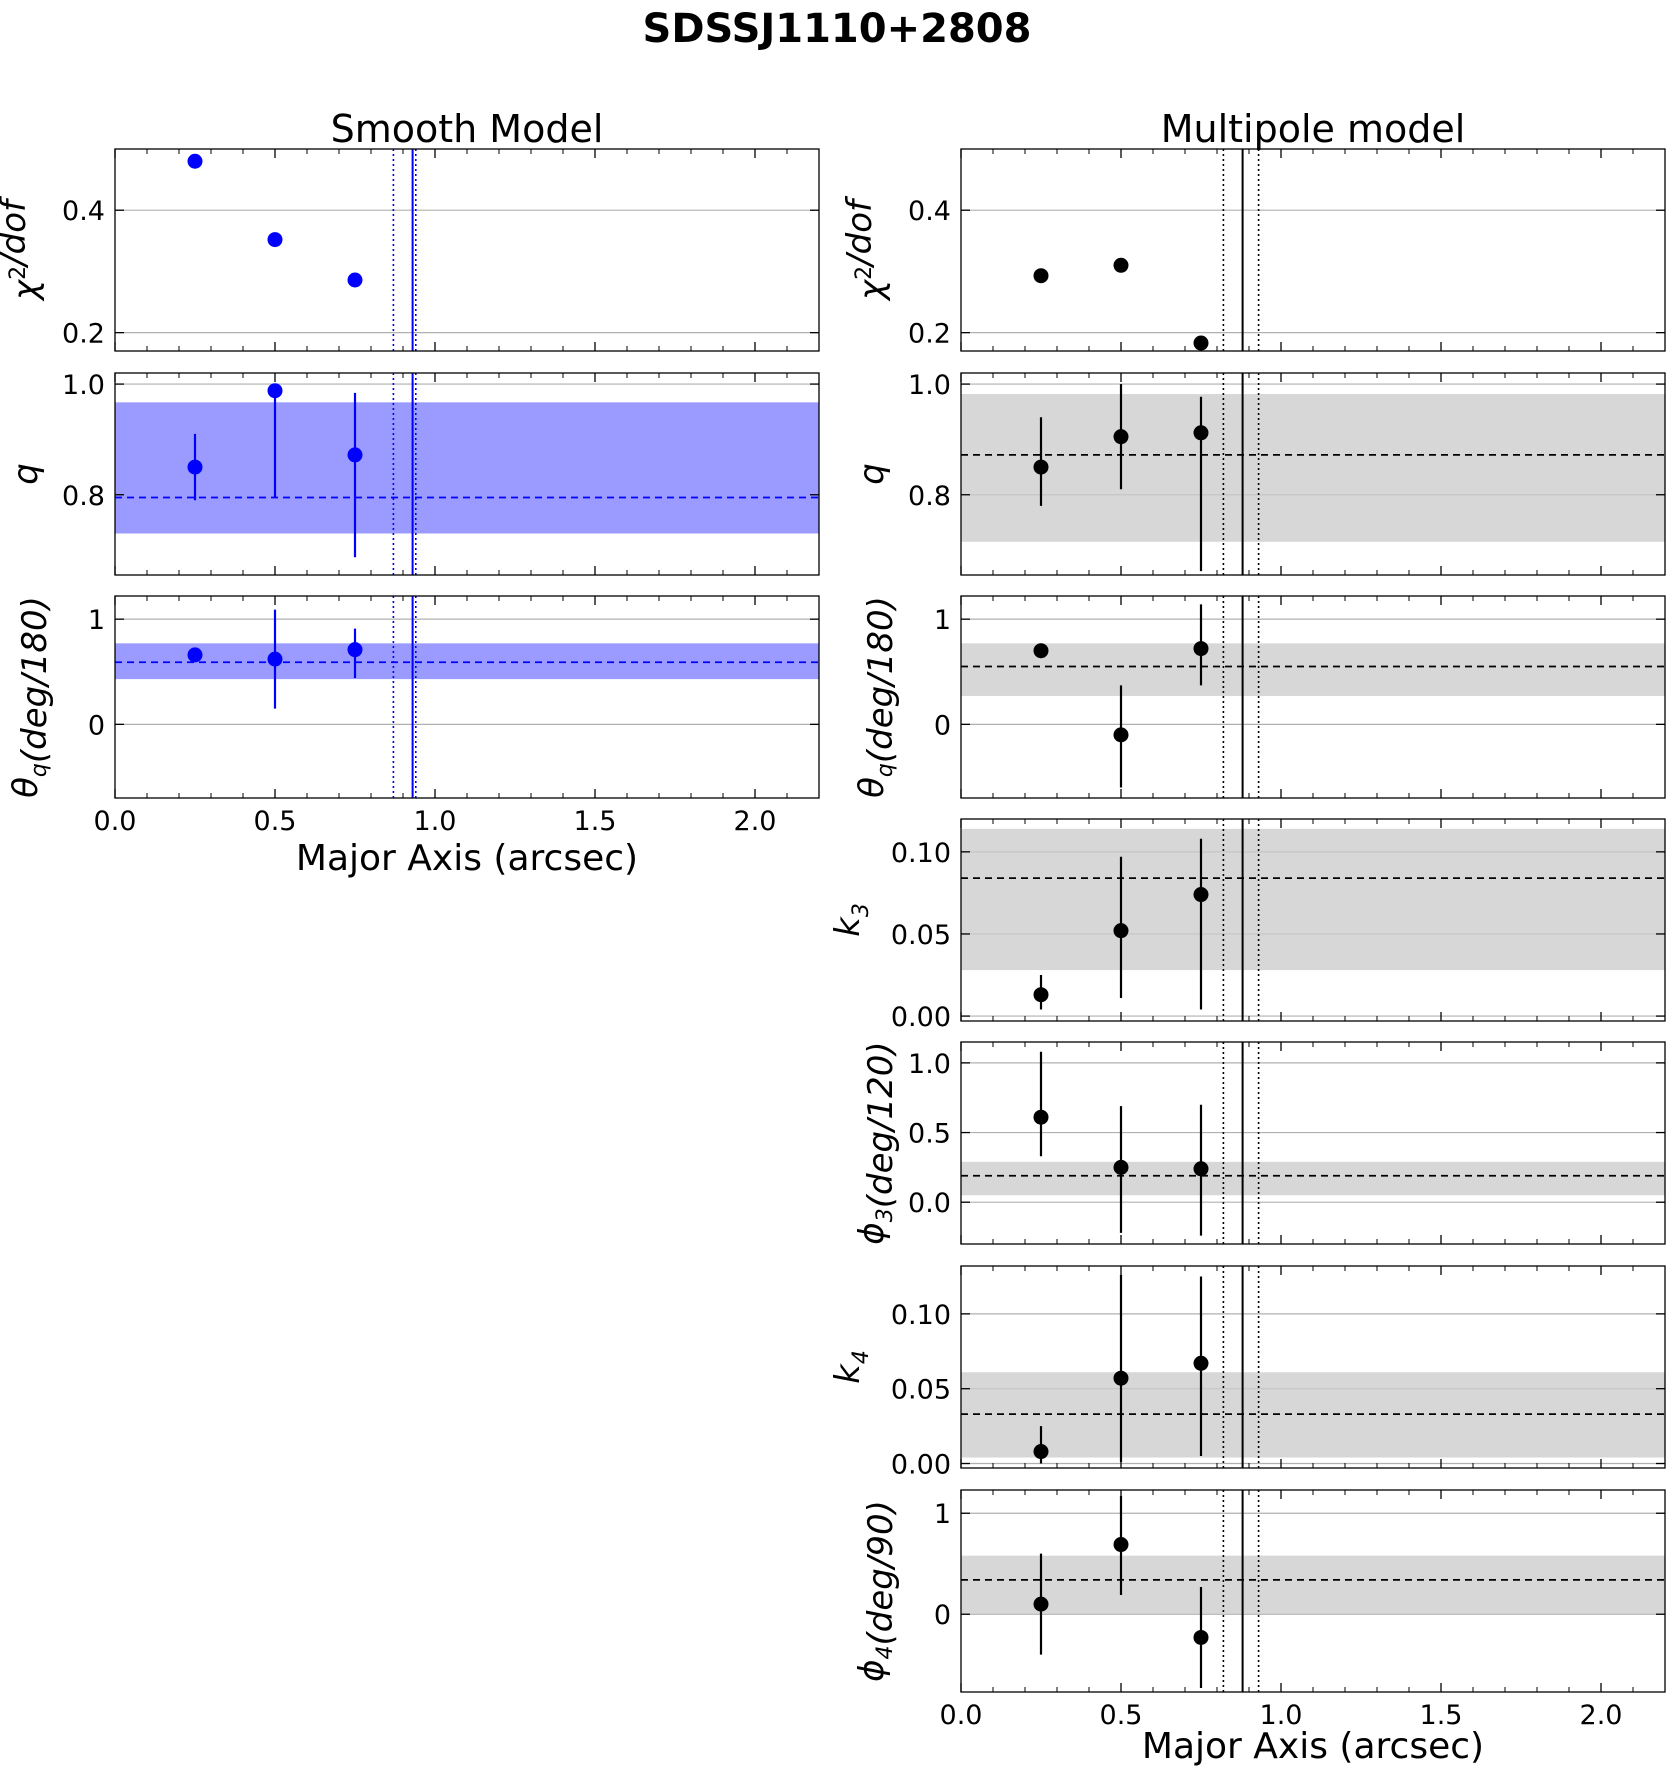 The width and height of the screenshot is (1674, 1779). I want to click on y-tick-label: 1, so click(96, 620).